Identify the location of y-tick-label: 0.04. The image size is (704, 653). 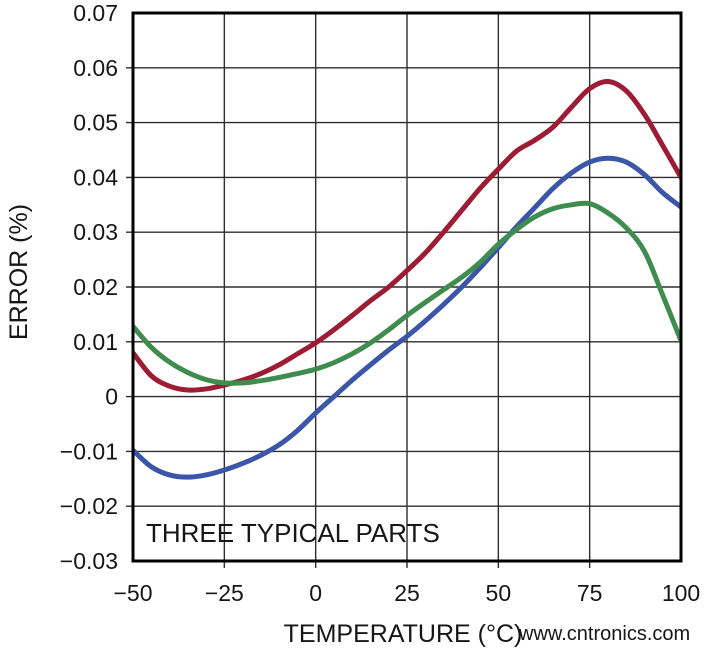
(95, 177).